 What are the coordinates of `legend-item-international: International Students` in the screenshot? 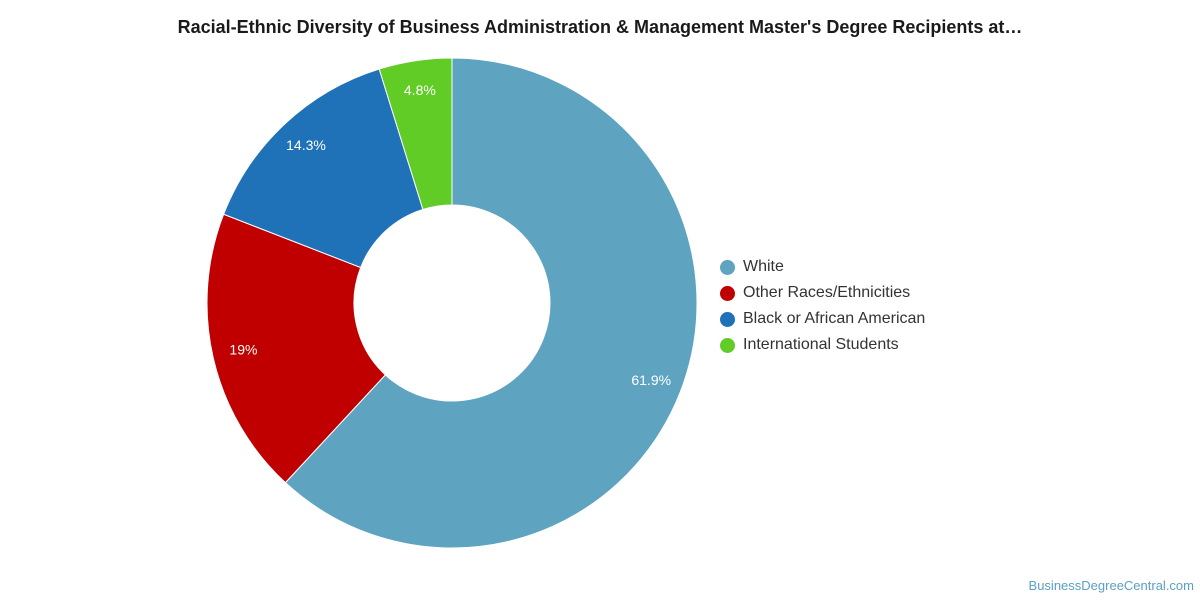 It's located at (822, 345).